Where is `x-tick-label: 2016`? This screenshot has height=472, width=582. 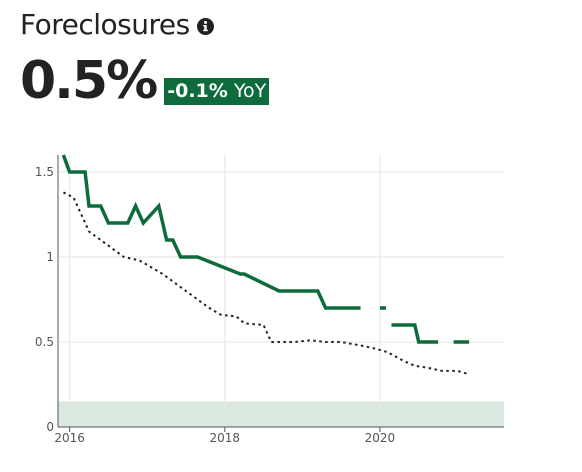 x-tick-label: 2016 is located at coordinates (69, 438).